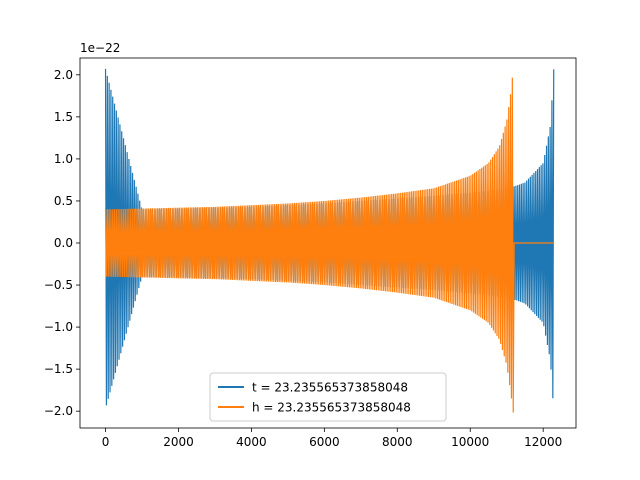 The height and width of the screenshot is (480, 640). What do you see at coordinates (106, 442) in the screenshot?
I see `x-tick-label: 0` at bounding box center [106, 442].